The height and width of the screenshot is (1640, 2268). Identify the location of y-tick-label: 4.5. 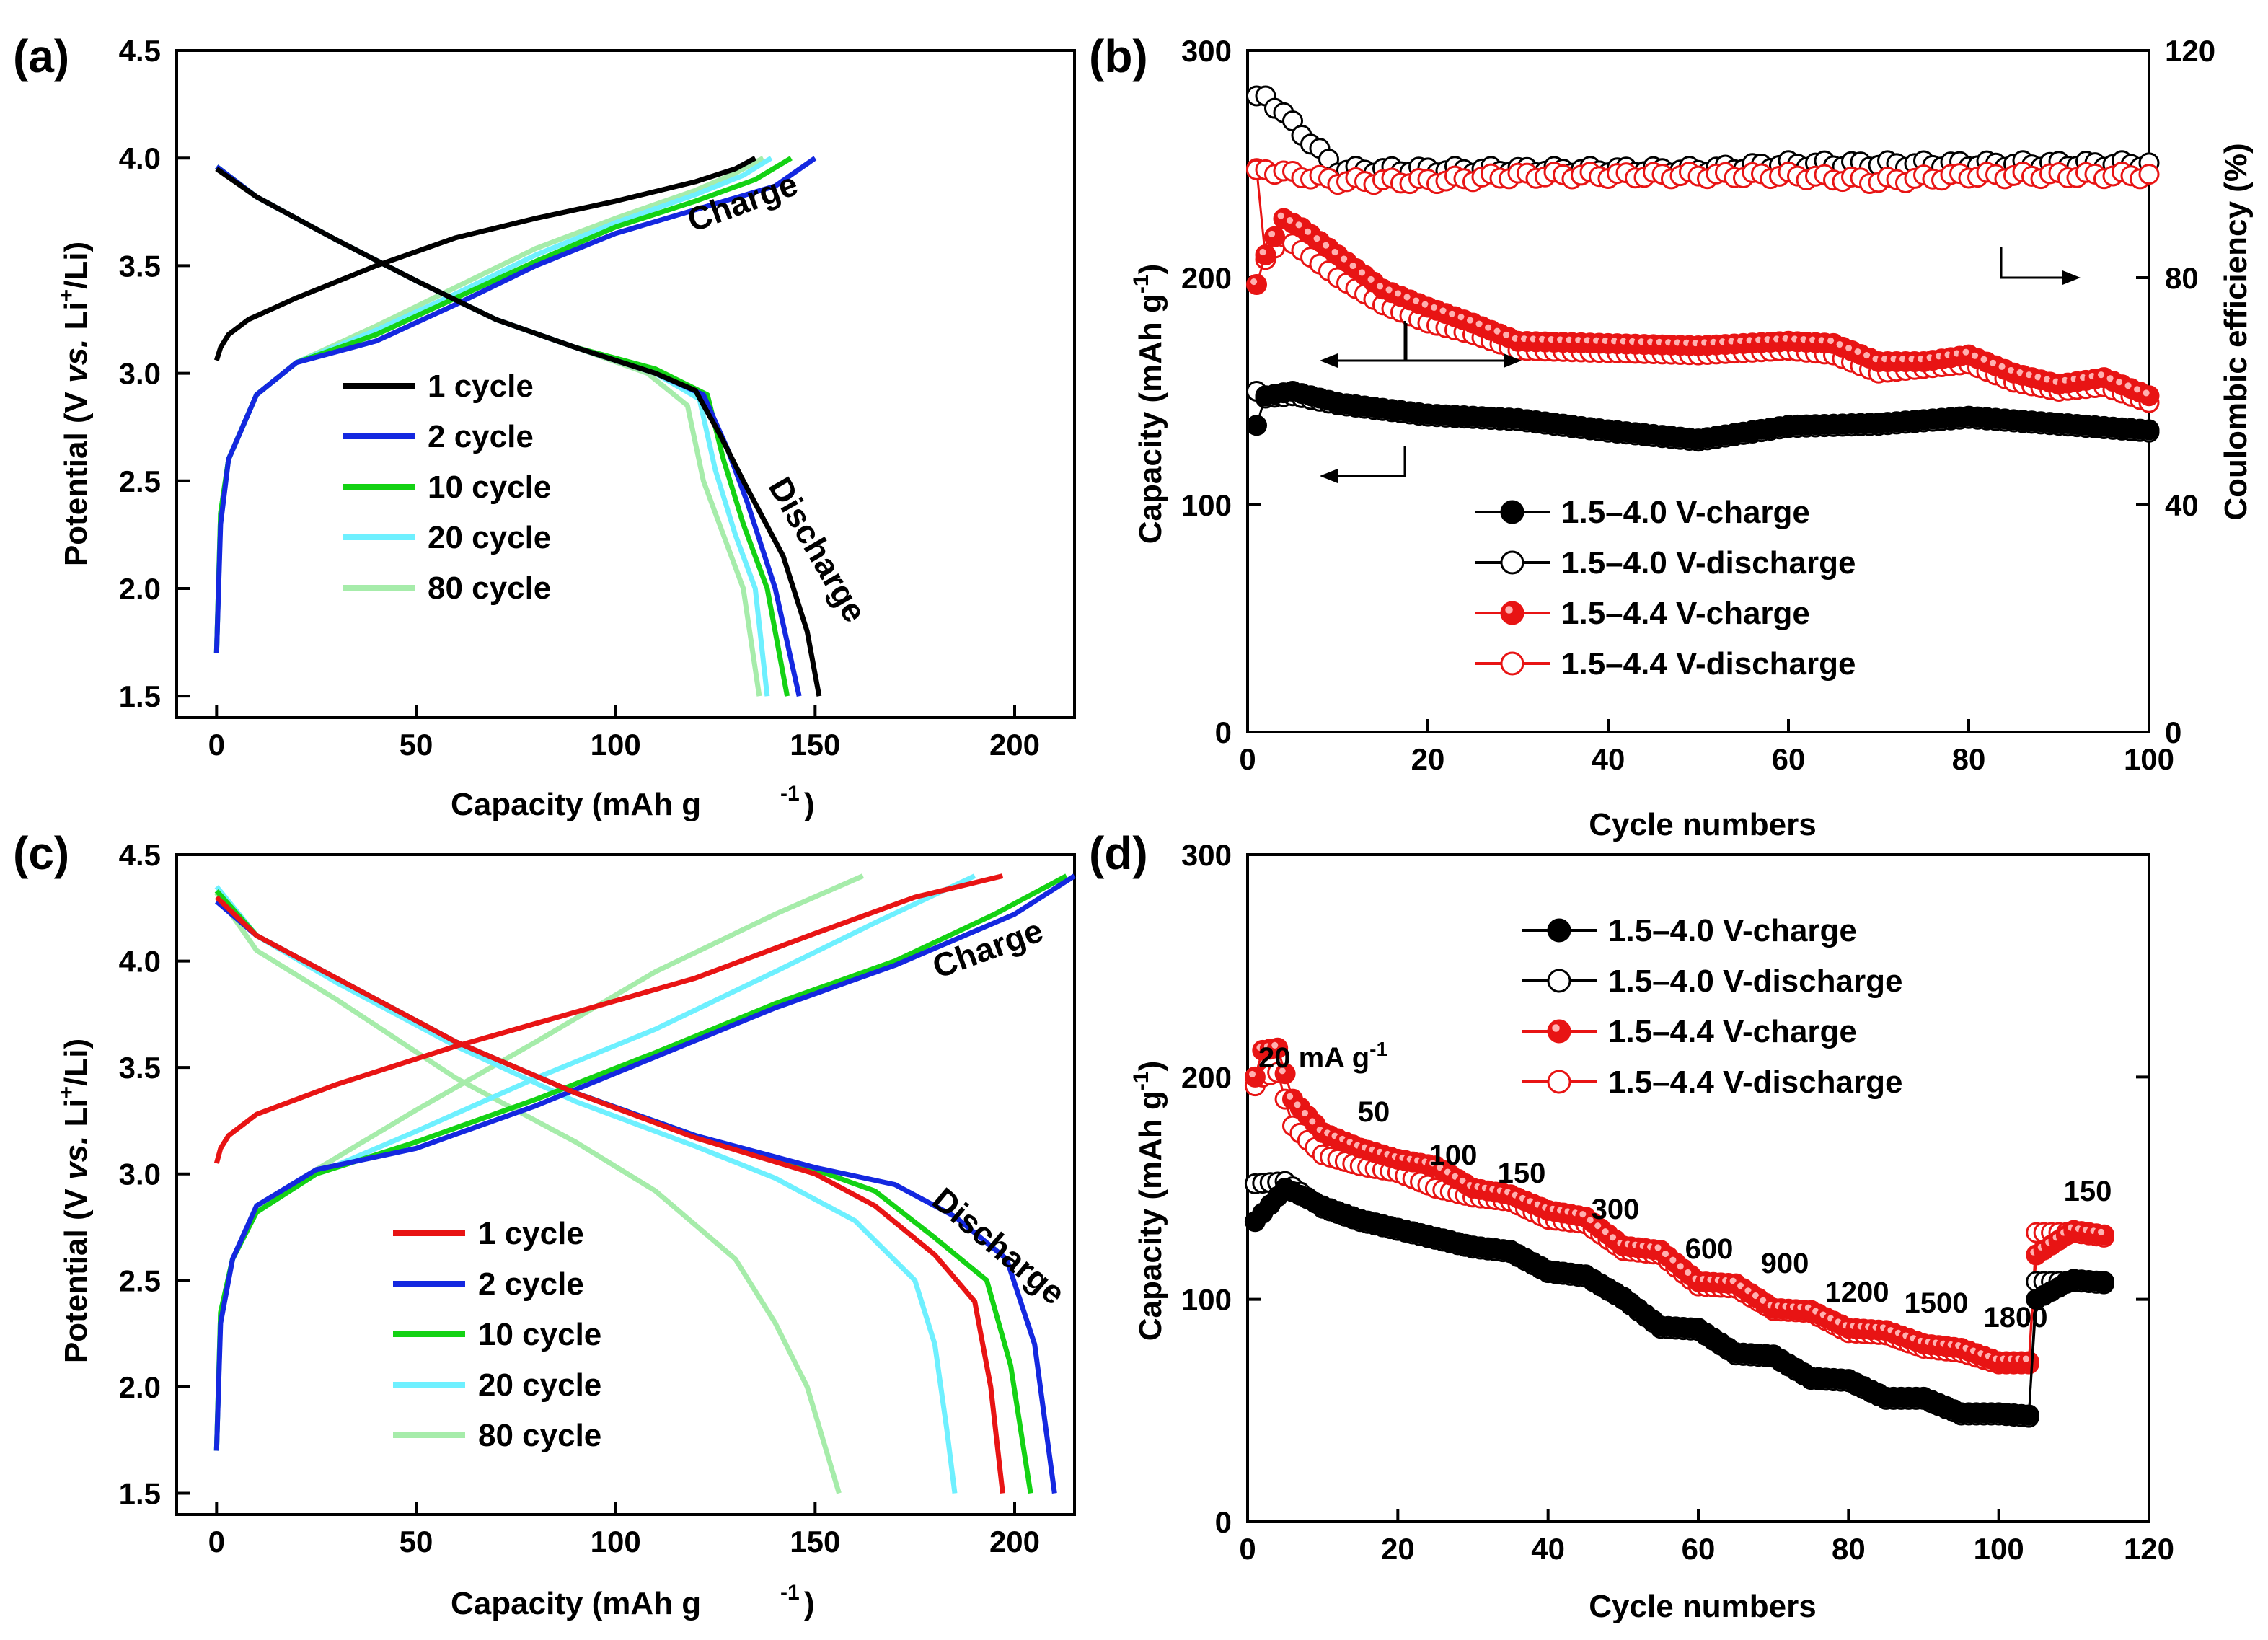
(140, 51).